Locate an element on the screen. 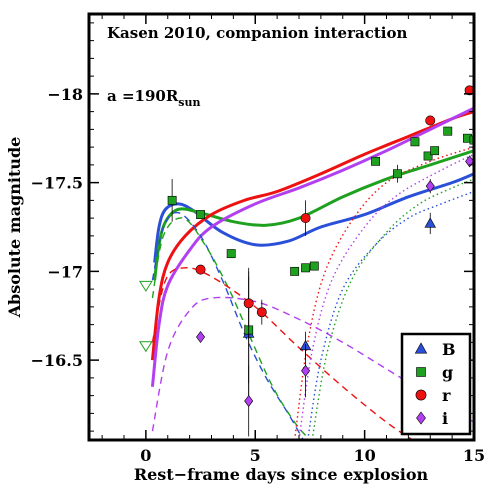  legend-marker-i is located at coordinates (421, 418).